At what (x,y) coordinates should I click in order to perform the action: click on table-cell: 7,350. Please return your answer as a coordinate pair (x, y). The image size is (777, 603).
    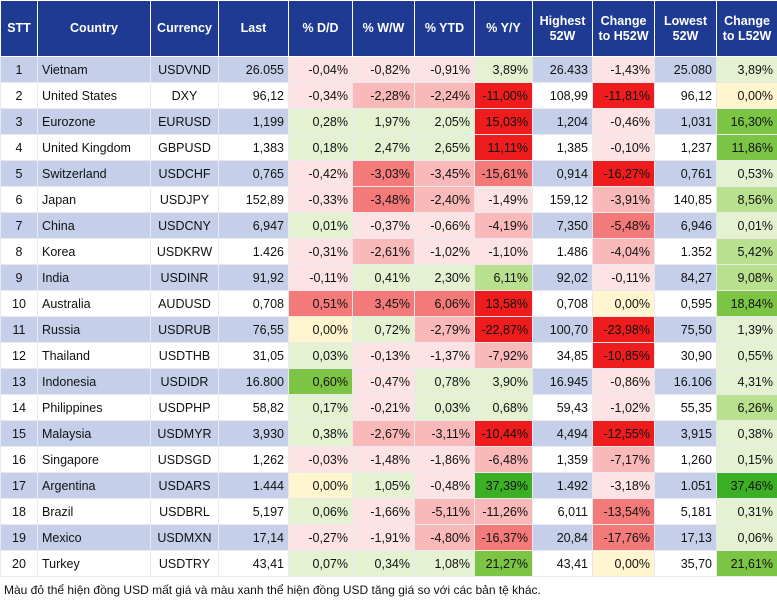
    Looking at the image, I should click on (563, 226).